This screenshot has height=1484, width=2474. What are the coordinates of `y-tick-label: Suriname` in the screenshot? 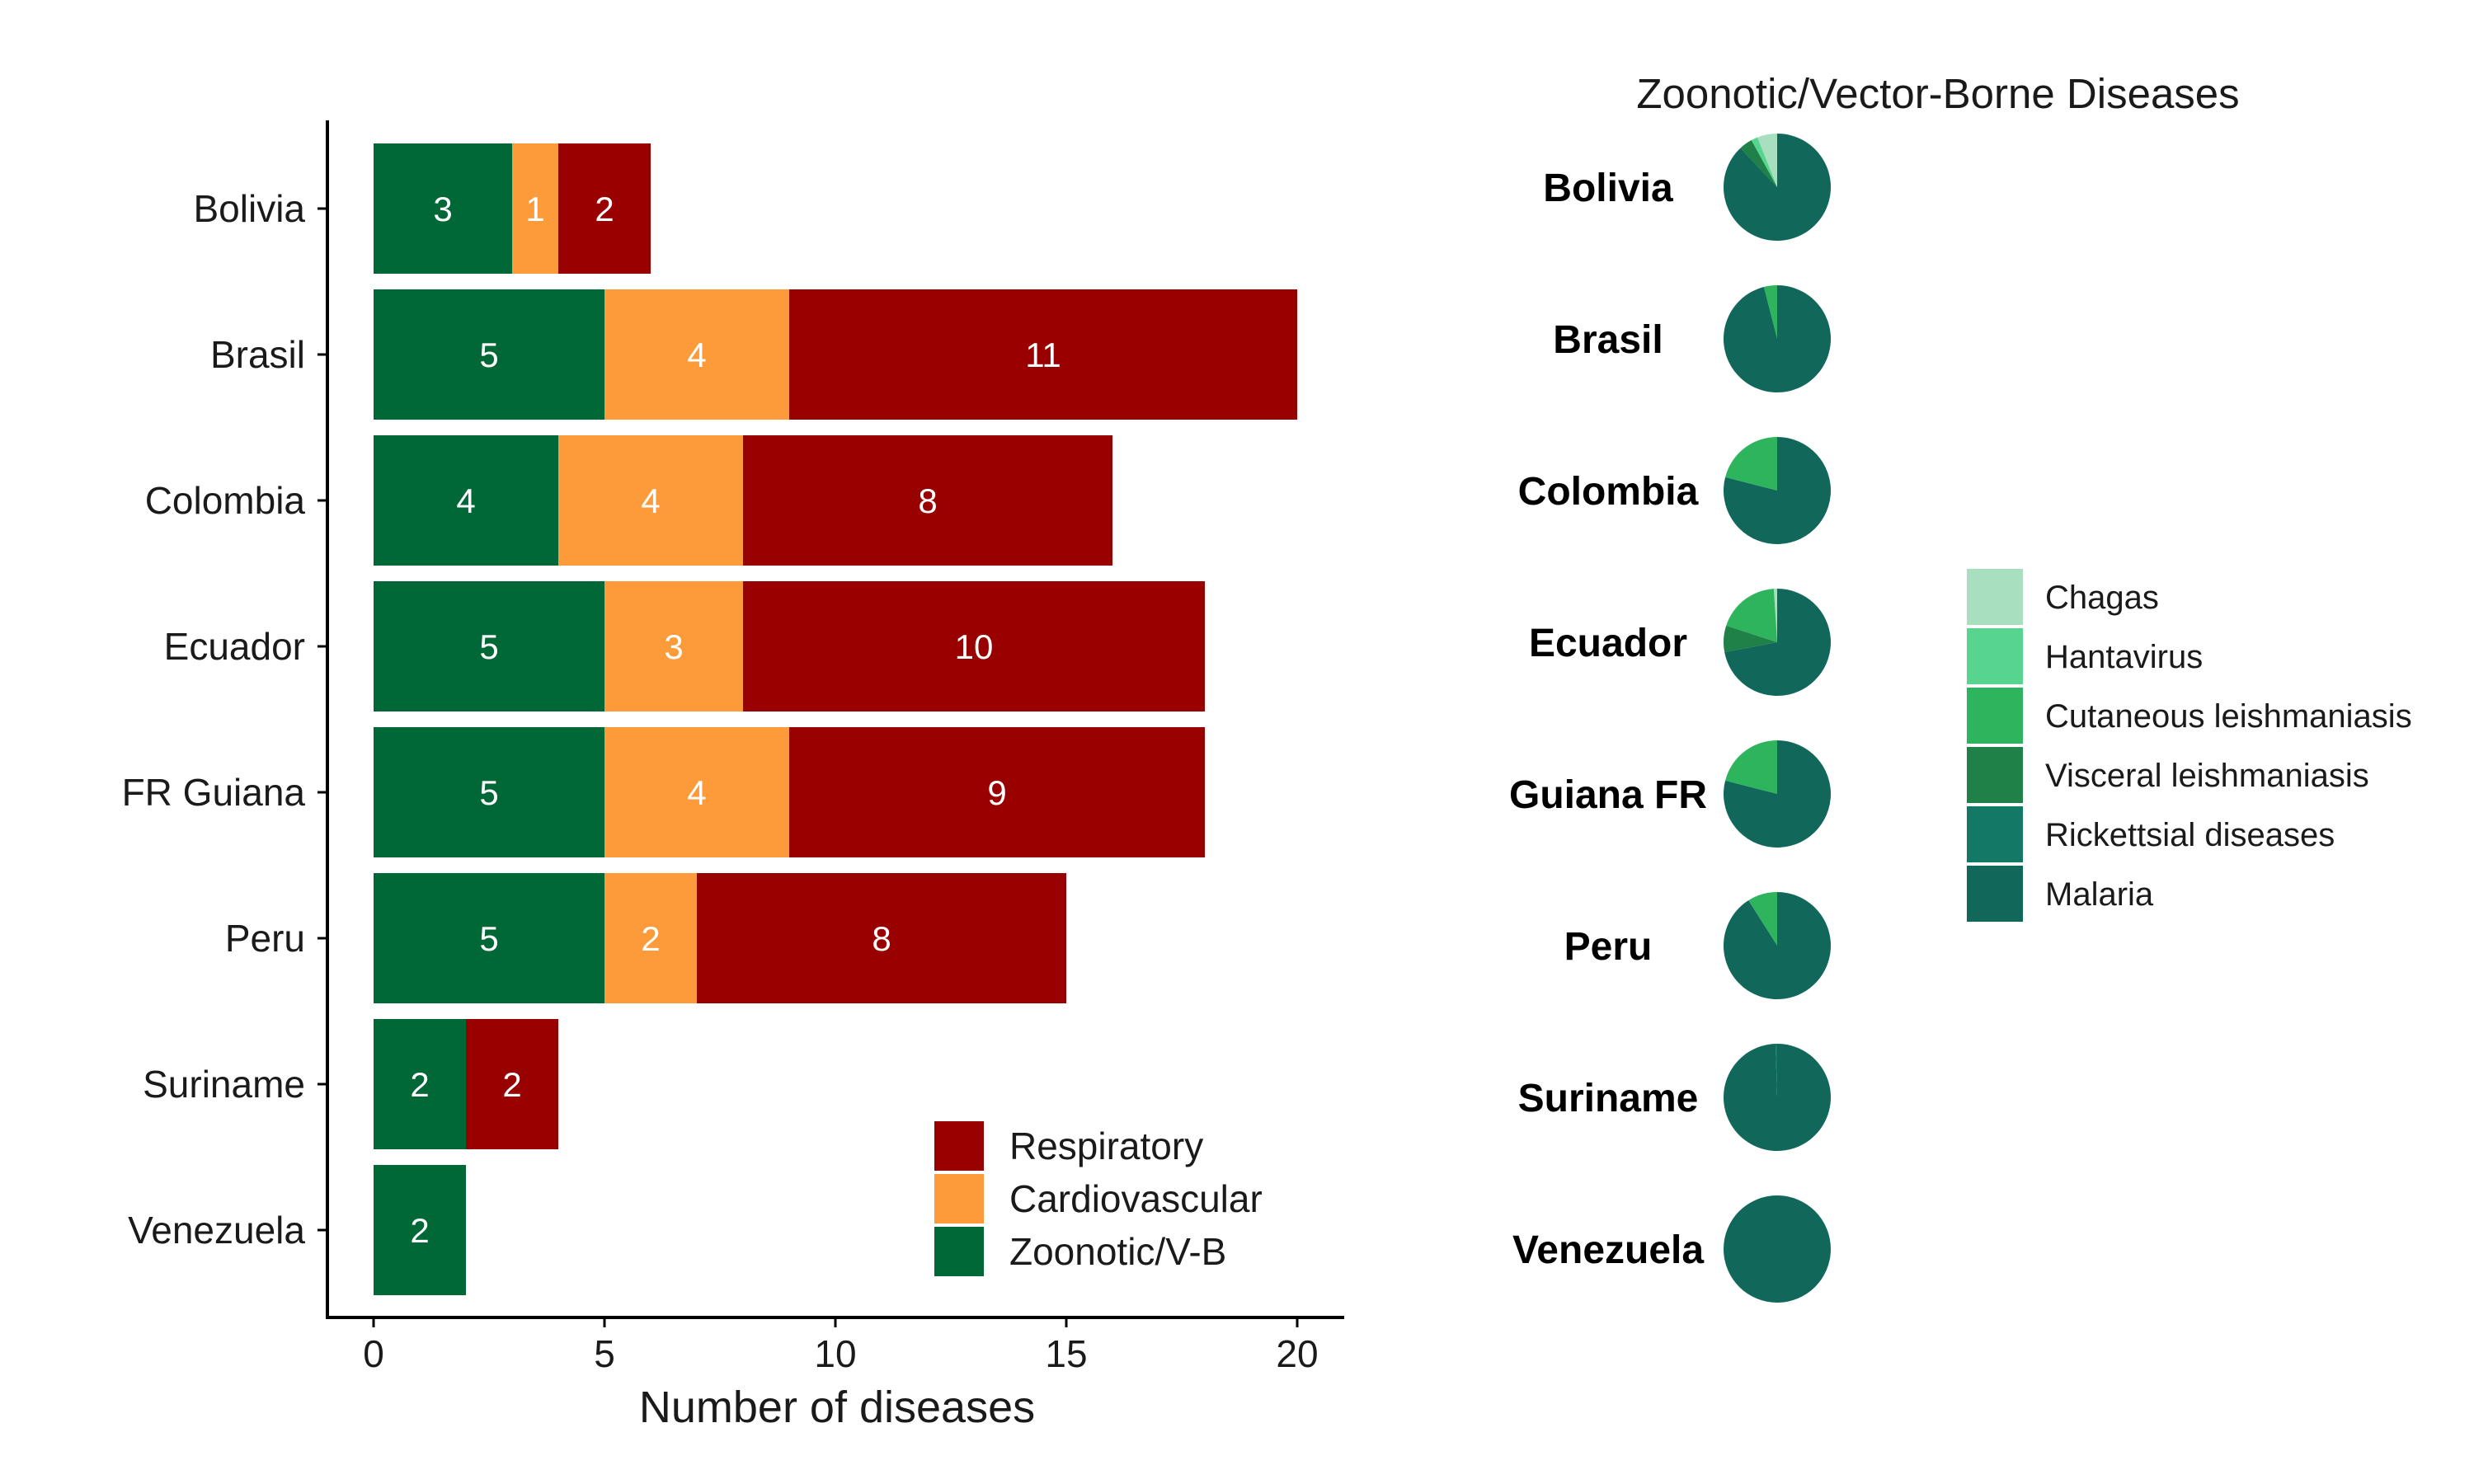 It's located at (224, 1084).